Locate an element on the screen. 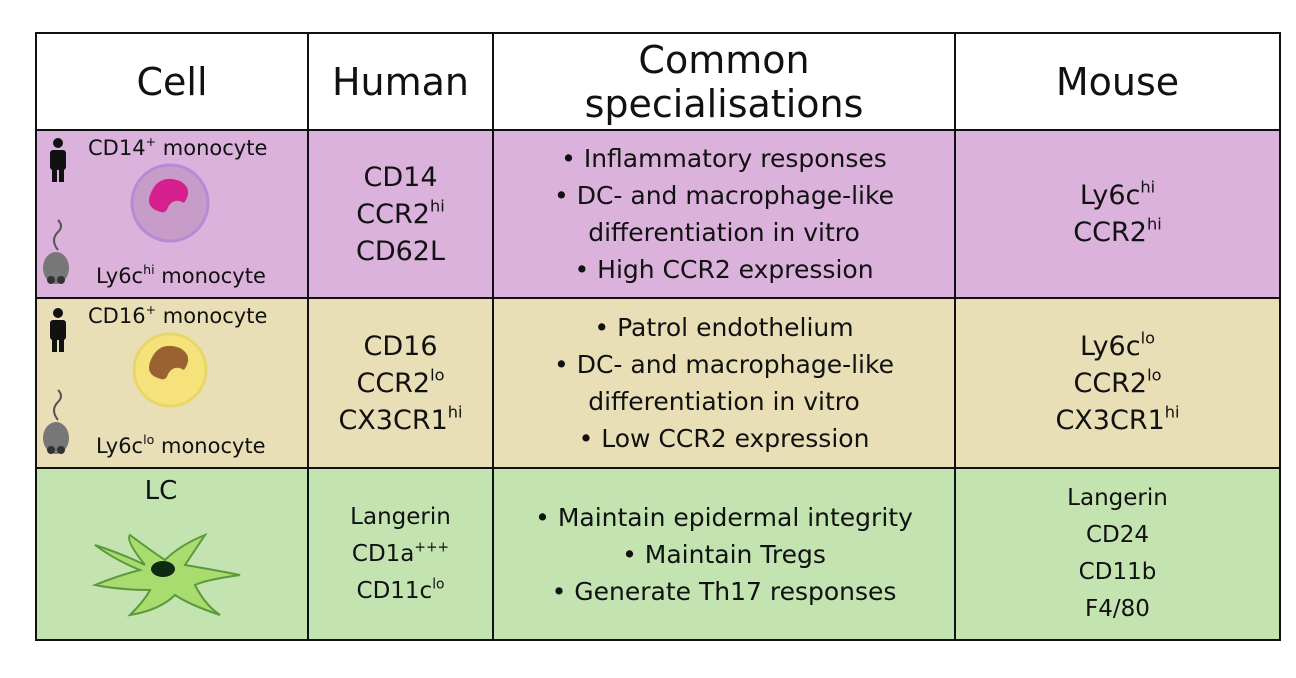 The width and height of the screenshot is (1296, 678). cell-name: LC is located at coordinates (161, 491).